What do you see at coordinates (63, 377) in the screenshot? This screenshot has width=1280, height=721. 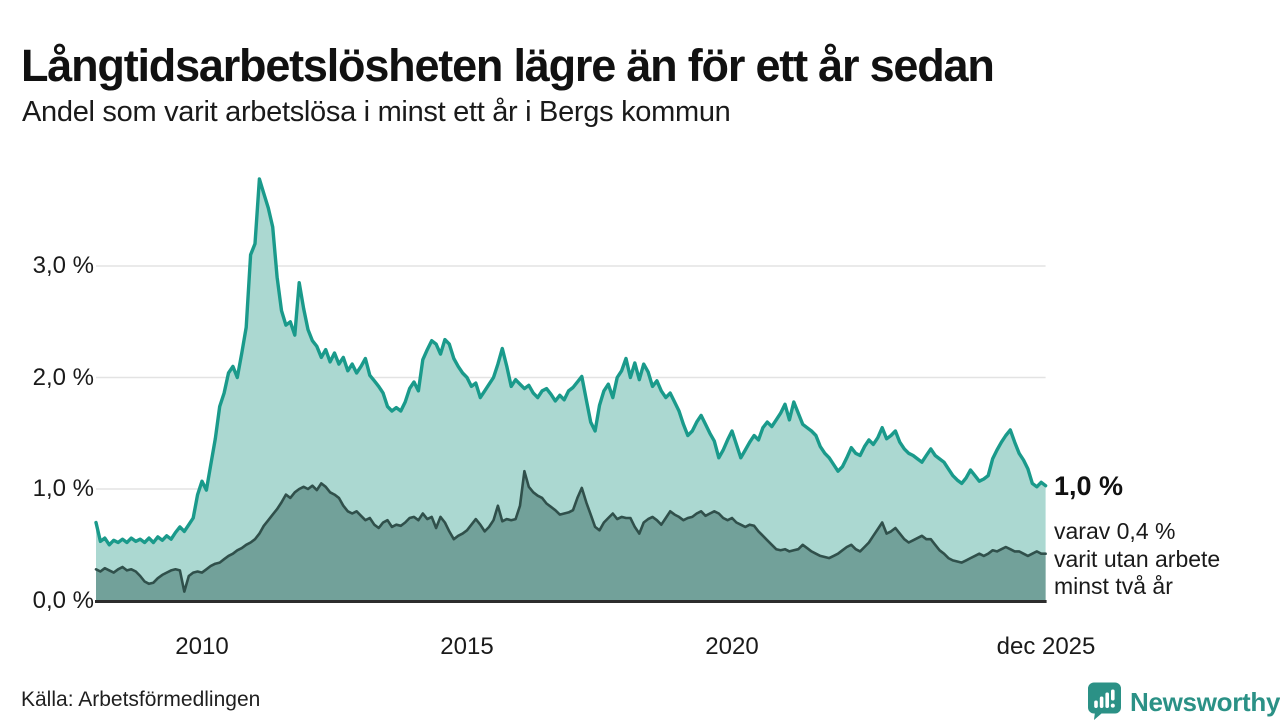 I see `y-axis-label: 2,0 %` at bounding box center [63, 377].